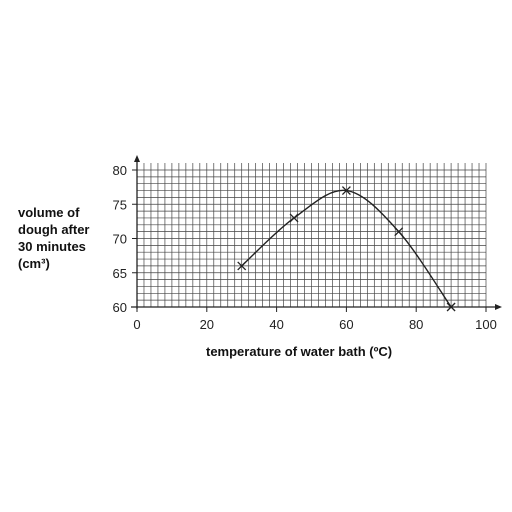  I want to click on y-tick-label: 70, so click(120, 239).